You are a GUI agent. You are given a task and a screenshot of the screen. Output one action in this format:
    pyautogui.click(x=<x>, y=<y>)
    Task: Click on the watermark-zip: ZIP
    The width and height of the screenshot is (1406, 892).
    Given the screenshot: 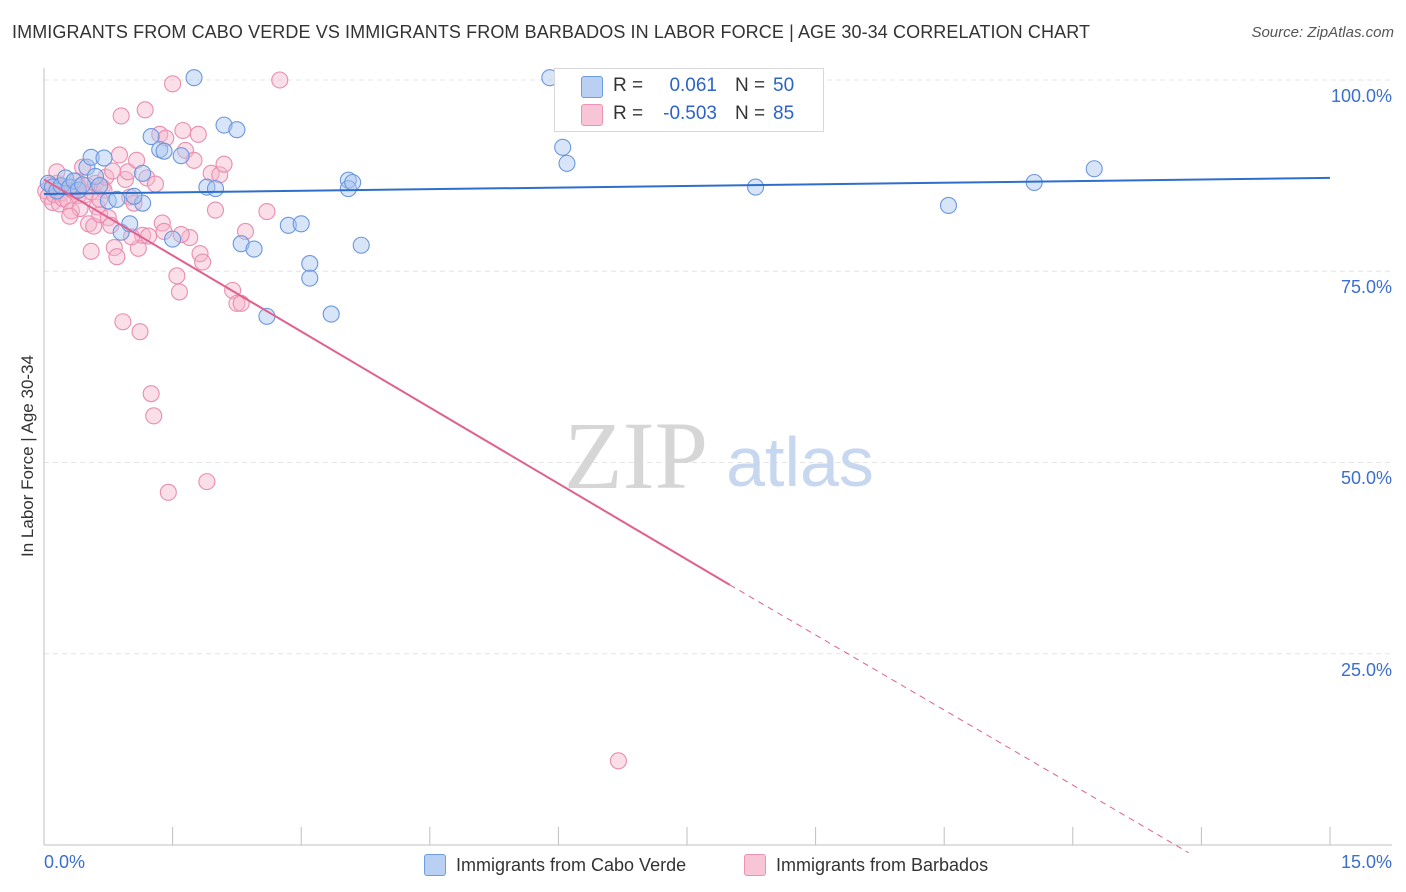 What is the action you would take?
    pyautogui.click(x=636, y=455)
    